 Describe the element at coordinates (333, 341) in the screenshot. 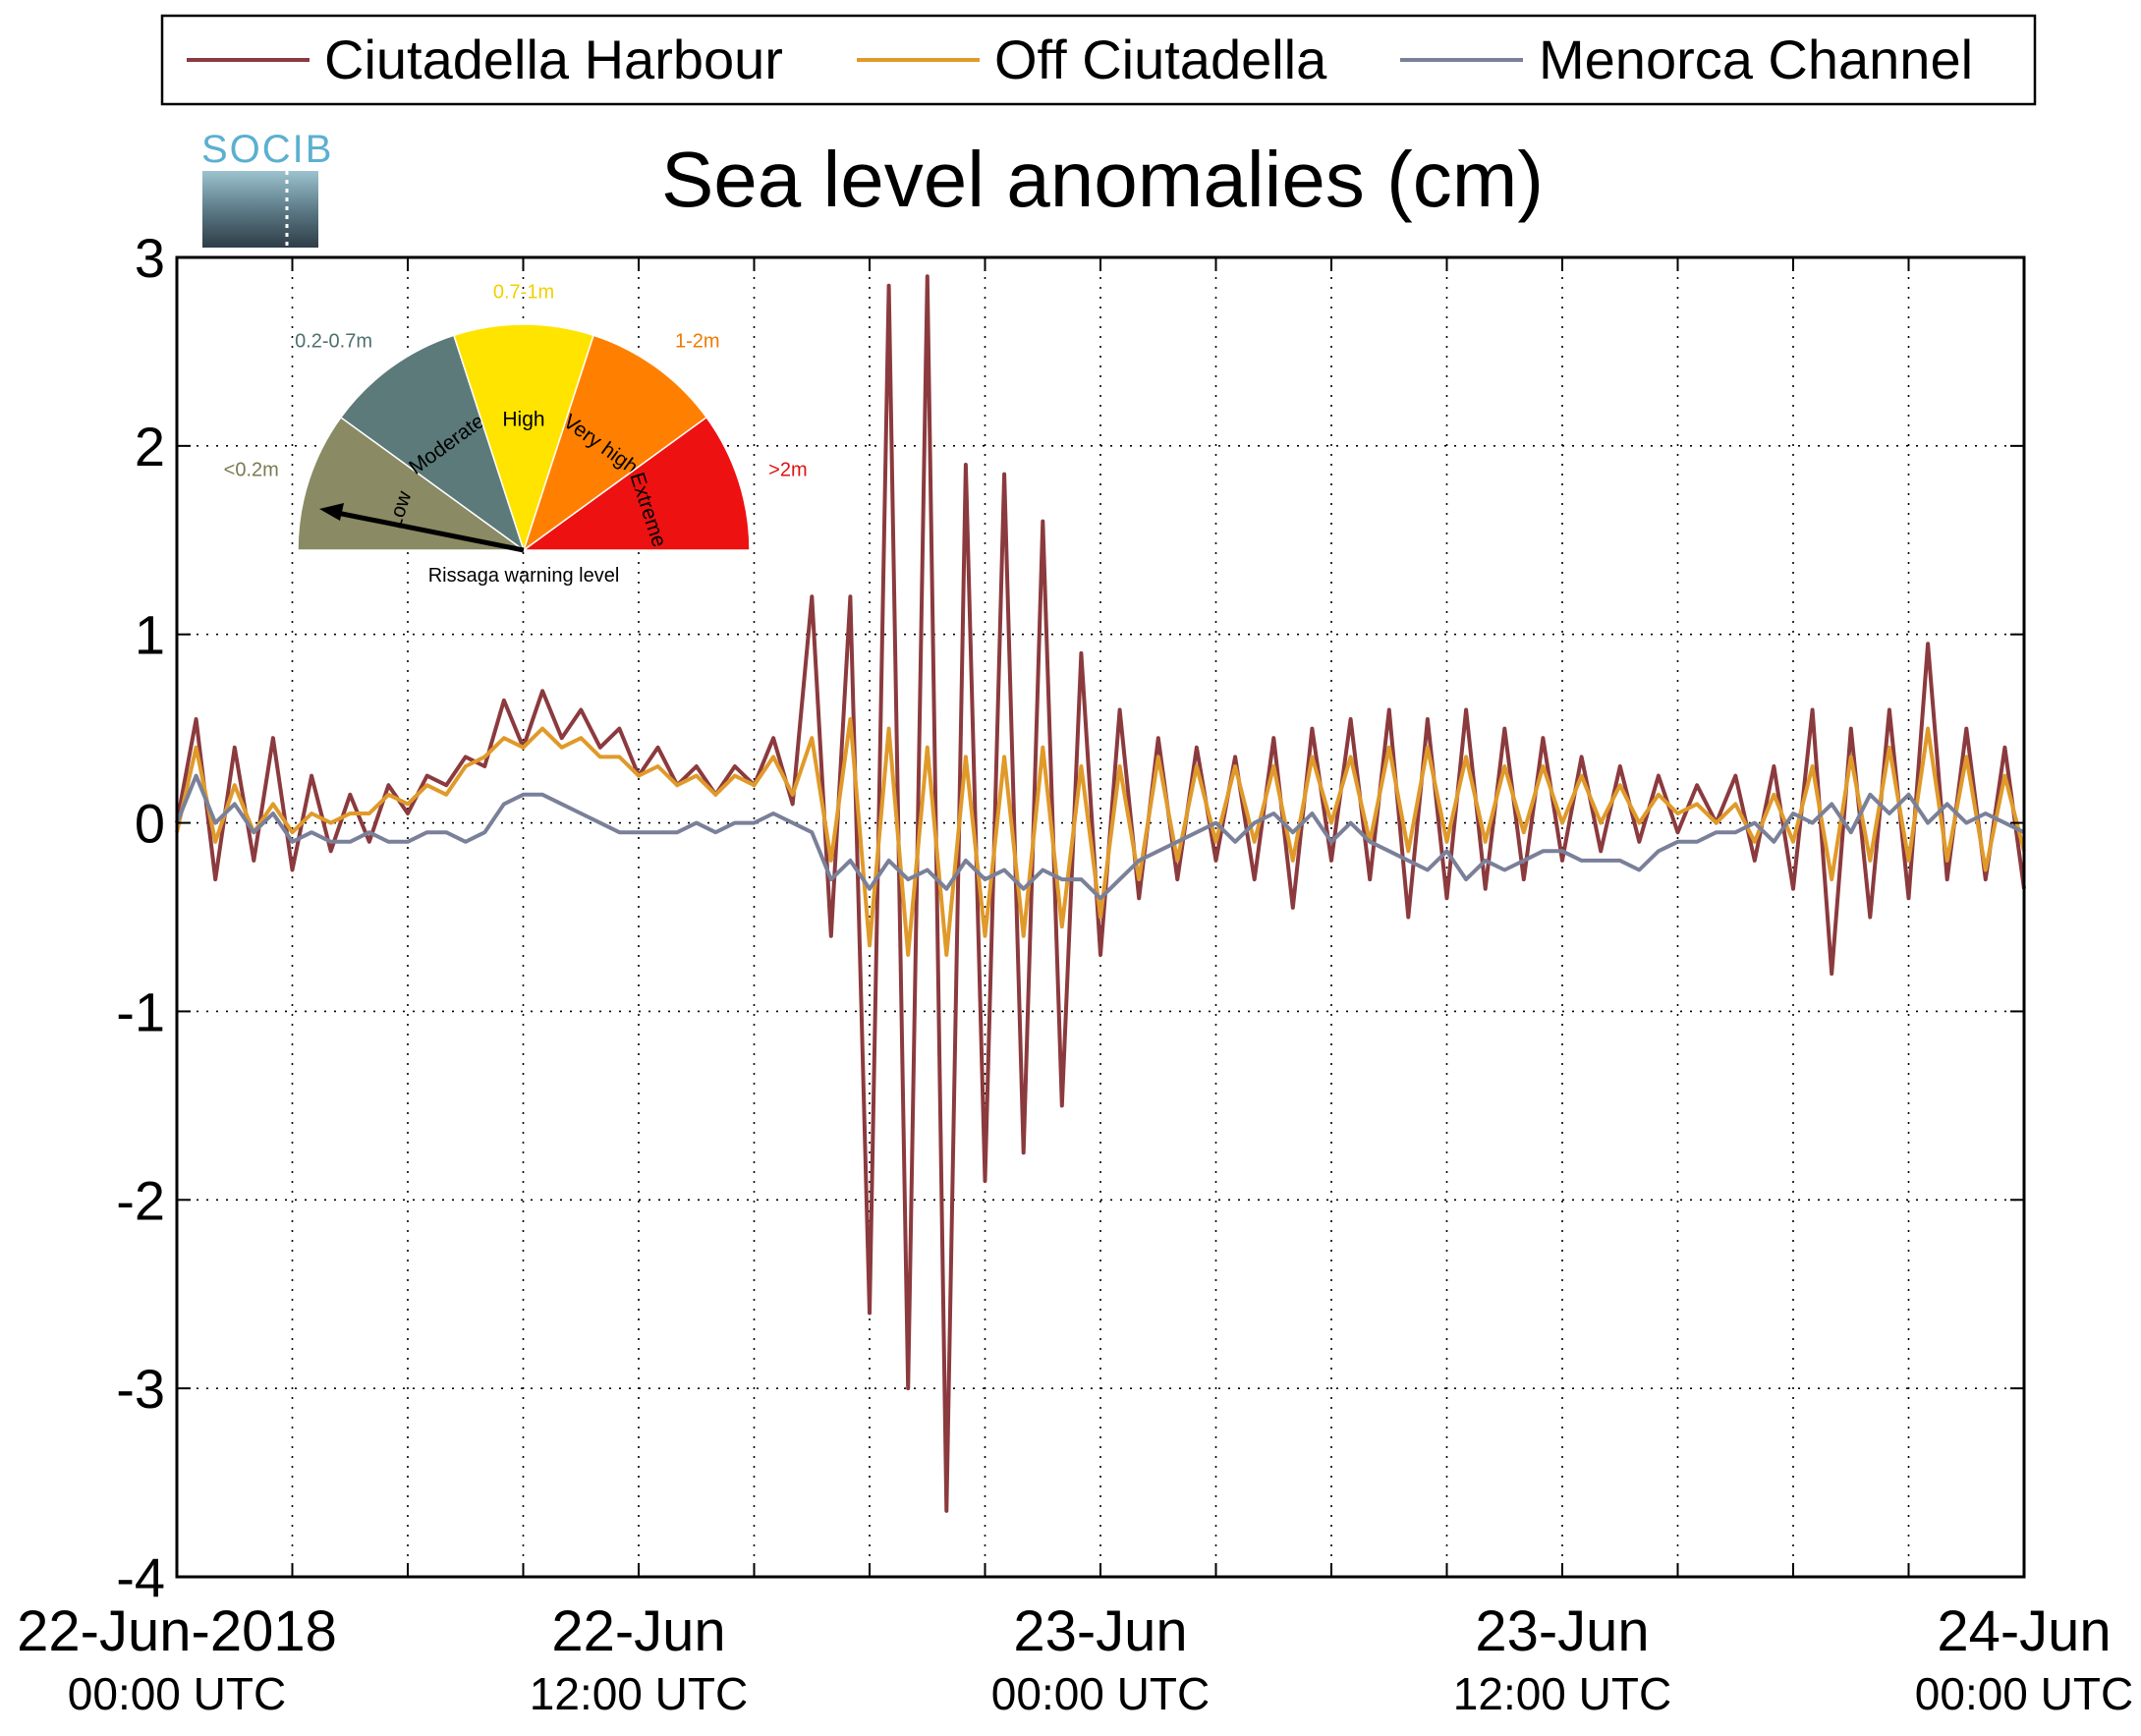

I see `gauge-range-moderate: 0.2-0.7m` at that location.